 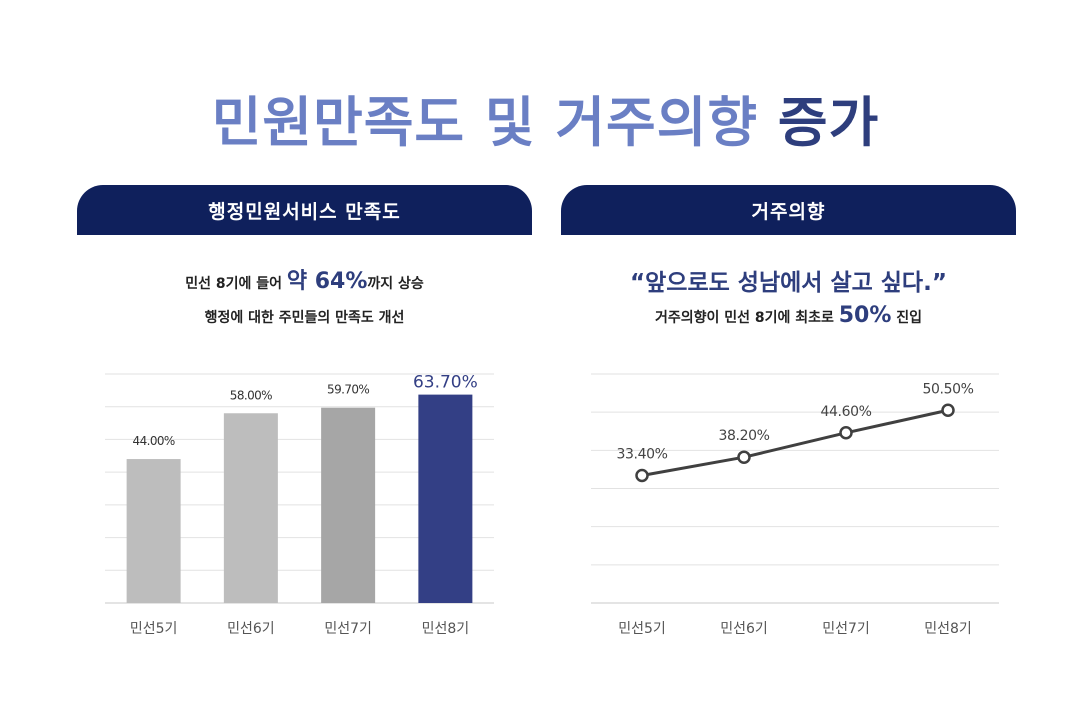 What do you see at coordinates (304, 318) in the screenshot?
I see `satisfaction-subtitle: 행정에 대한 주민들의 만족도 개선` at bounding box center [304, 318].